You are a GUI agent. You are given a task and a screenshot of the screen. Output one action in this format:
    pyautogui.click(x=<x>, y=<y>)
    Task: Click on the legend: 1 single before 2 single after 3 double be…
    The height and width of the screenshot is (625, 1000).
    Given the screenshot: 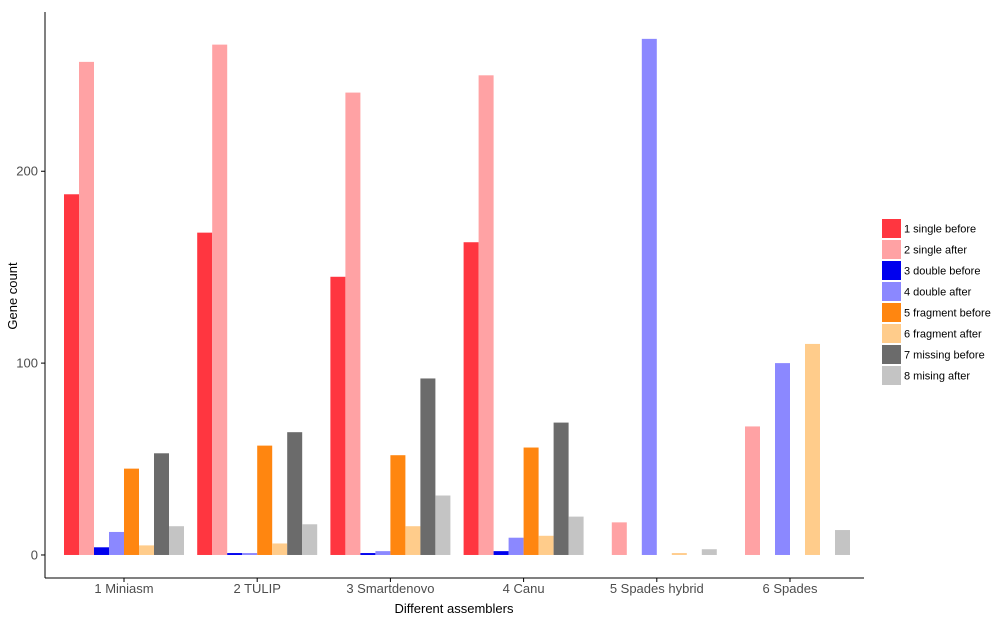 What is the action you would take?
    pyautogui.click(x=936, y=302)
    